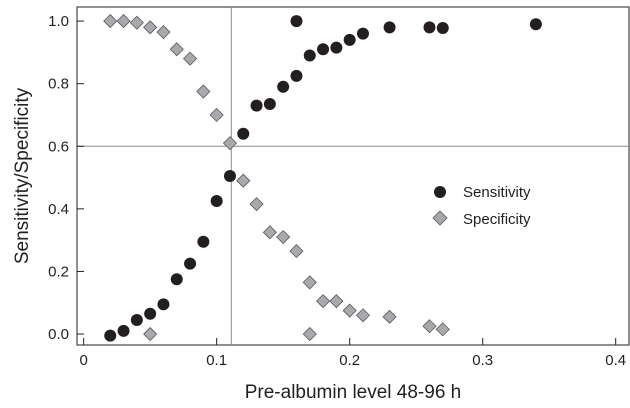  I want to click on legend-label-sensitivity: Sensitivity, so click(497, 192).